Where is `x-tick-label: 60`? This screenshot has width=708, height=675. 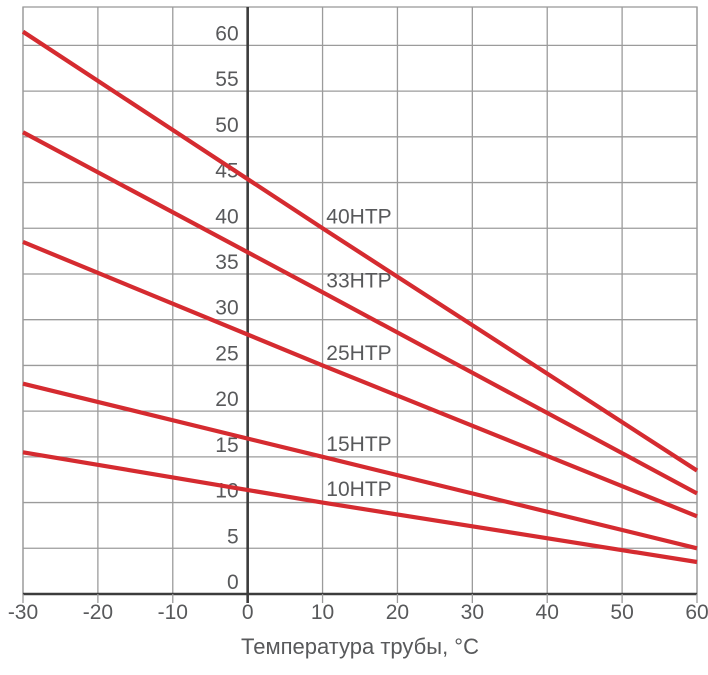
x-tick-label: 60 is located at coordinates (696, 612).